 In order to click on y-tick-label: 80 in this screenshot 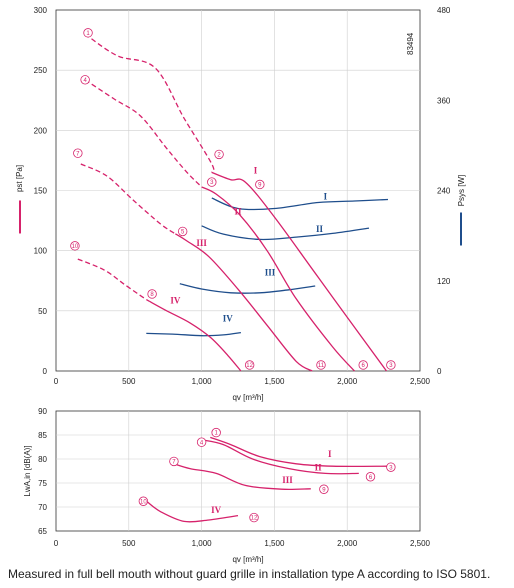, I will do `click(42, 459)`.